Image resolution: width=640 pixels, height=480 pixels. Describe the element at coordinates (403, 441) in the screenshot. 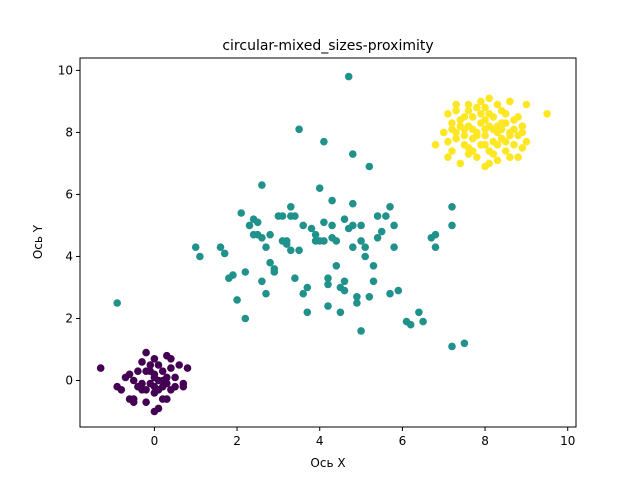

I see `x-tick-label: 6` at that location.